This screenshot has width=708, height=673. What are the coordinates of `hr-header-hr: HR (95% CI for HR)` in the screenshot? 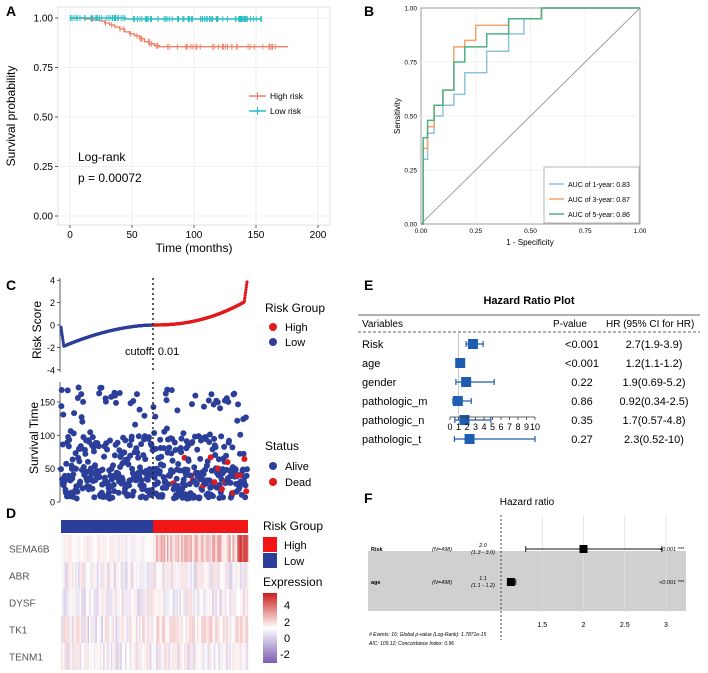 It's located at (650, 324).